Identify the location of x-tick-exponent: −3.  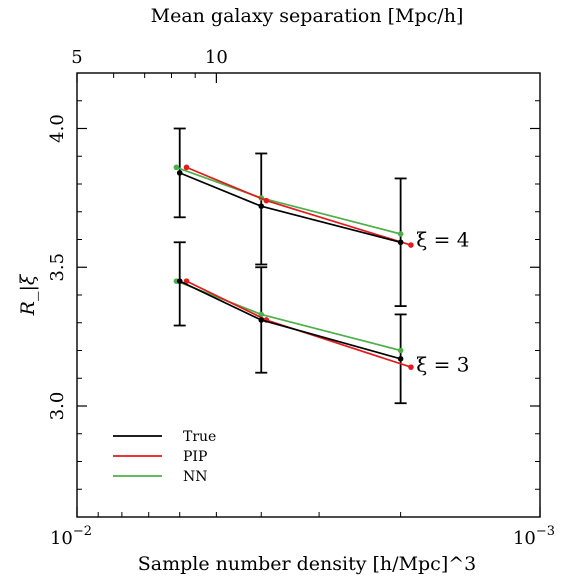
(545, 531).